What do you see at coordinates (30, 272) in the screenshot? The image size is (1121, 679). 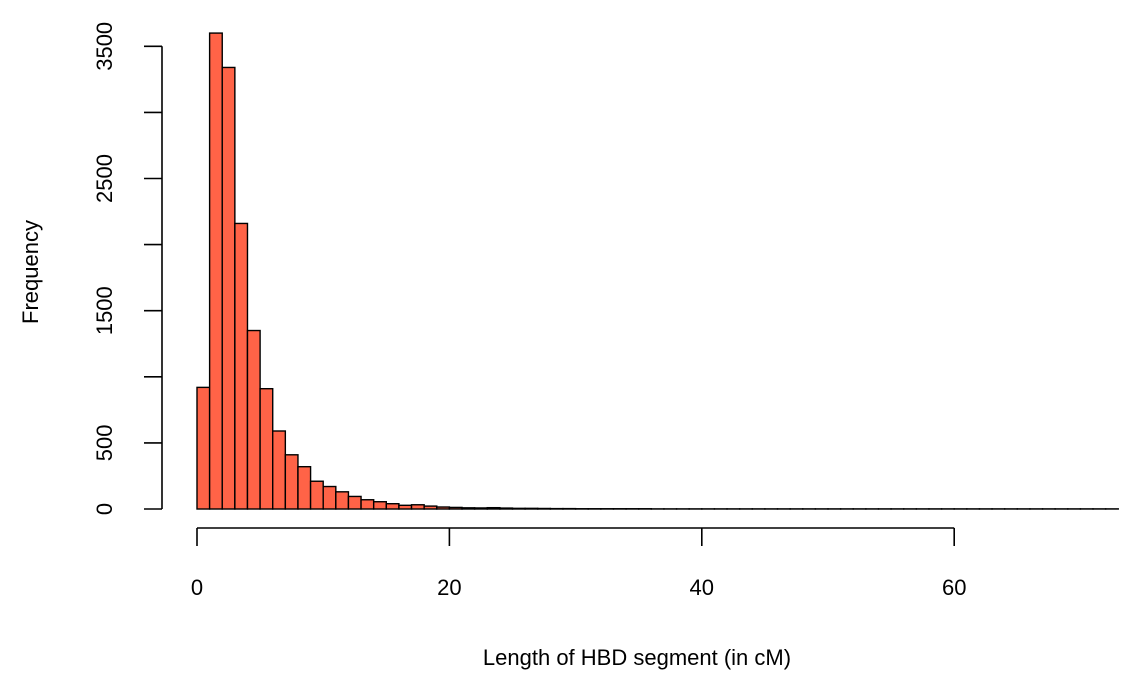 I see `y-axis-title: Frequency` at bounding box center [30, 272].